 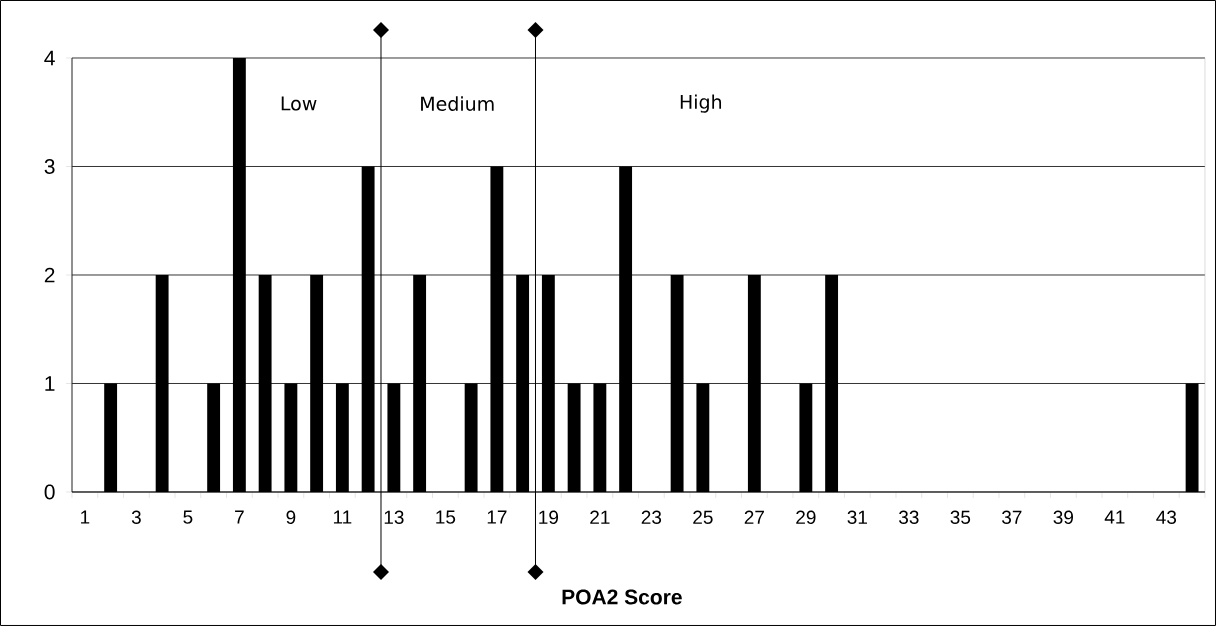 I want to click on x-tick-label: 3, so click(x=136, y=517).